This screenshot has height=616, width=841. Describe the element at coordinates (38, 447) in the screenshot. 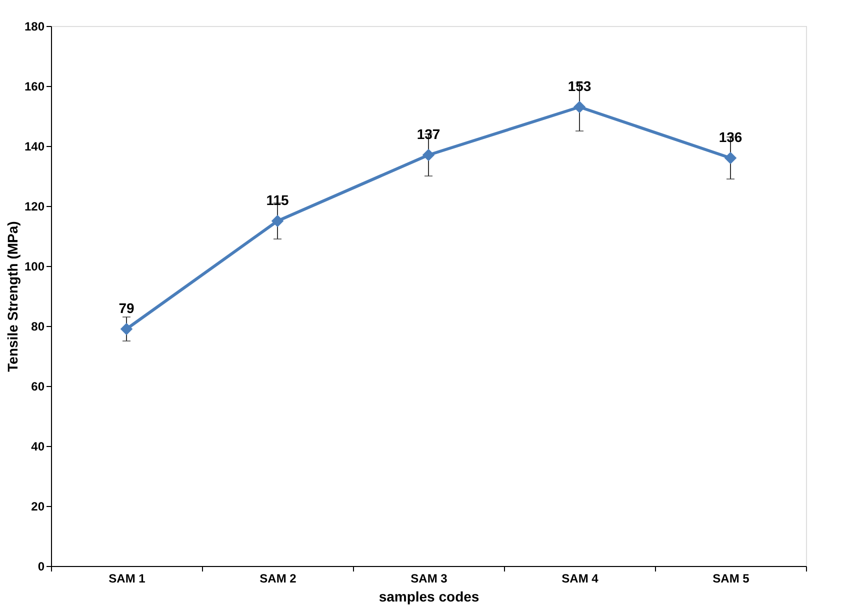

I see `y-tick-label: 40` at that location.